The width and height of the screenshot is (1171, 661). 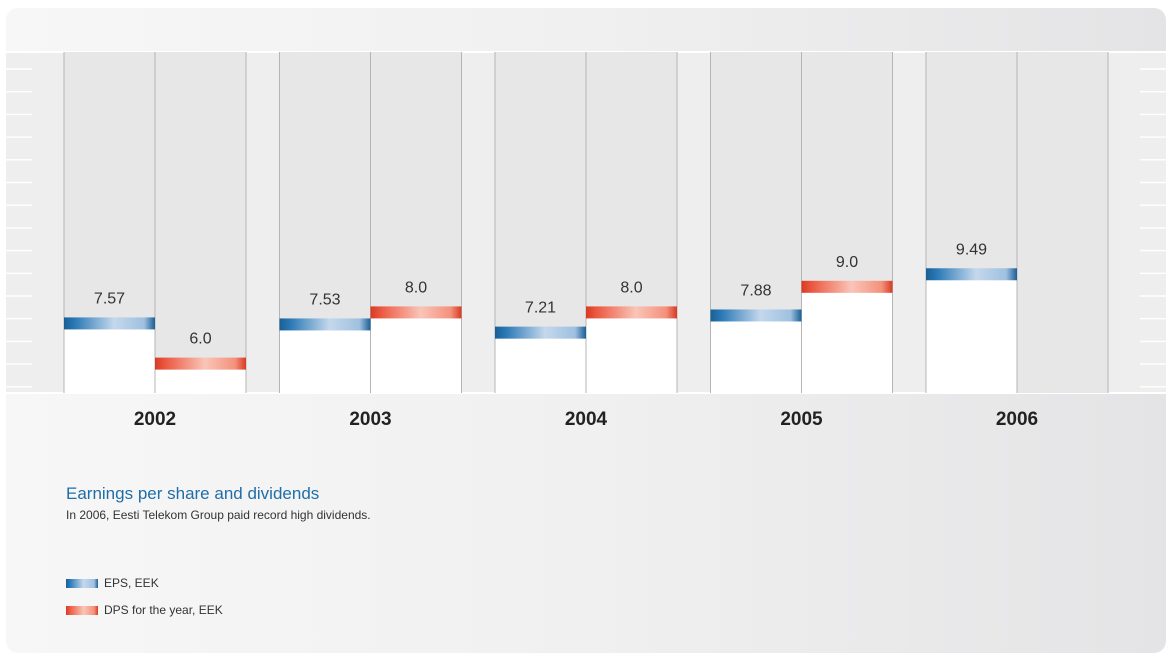 I want to click on value-label-dps: 6.0, so click(x=200, y=339).